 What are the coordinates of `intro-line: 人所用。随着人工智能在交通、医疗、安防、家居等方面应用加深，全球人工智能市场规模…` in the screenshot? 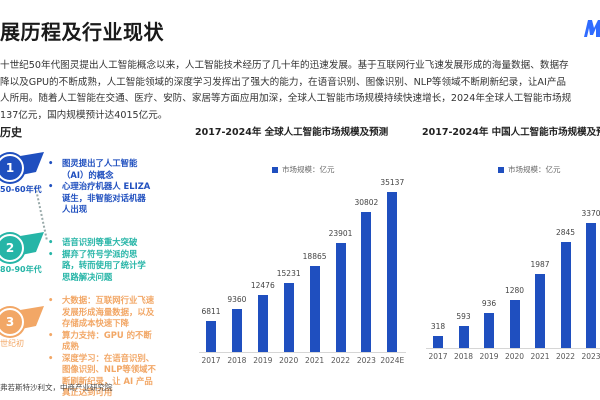 It's located at (286, 98).